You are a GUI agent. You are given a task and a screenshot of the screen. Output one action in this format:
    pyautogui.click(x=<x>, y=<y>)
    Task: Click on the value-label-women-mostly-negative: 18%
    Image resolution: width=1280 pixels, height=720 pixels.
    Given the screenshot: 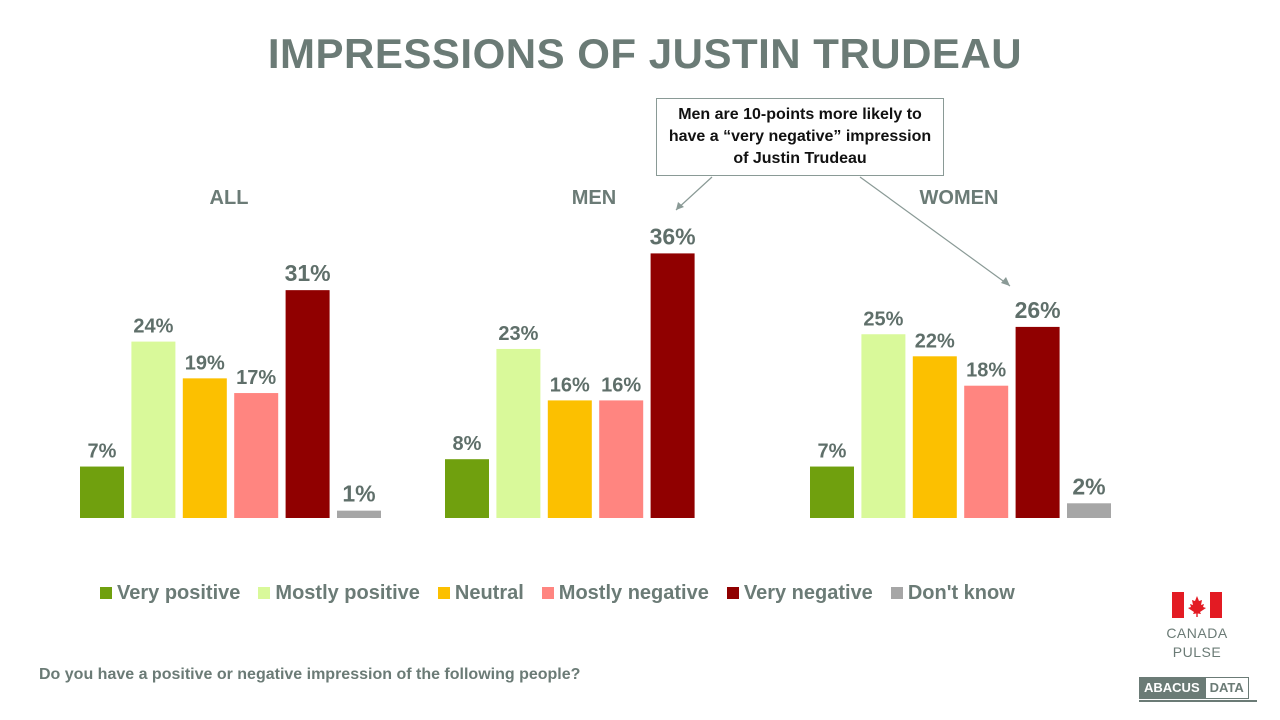 What is the action you would take?
    pyautogui.click(x=986, y=371)
    